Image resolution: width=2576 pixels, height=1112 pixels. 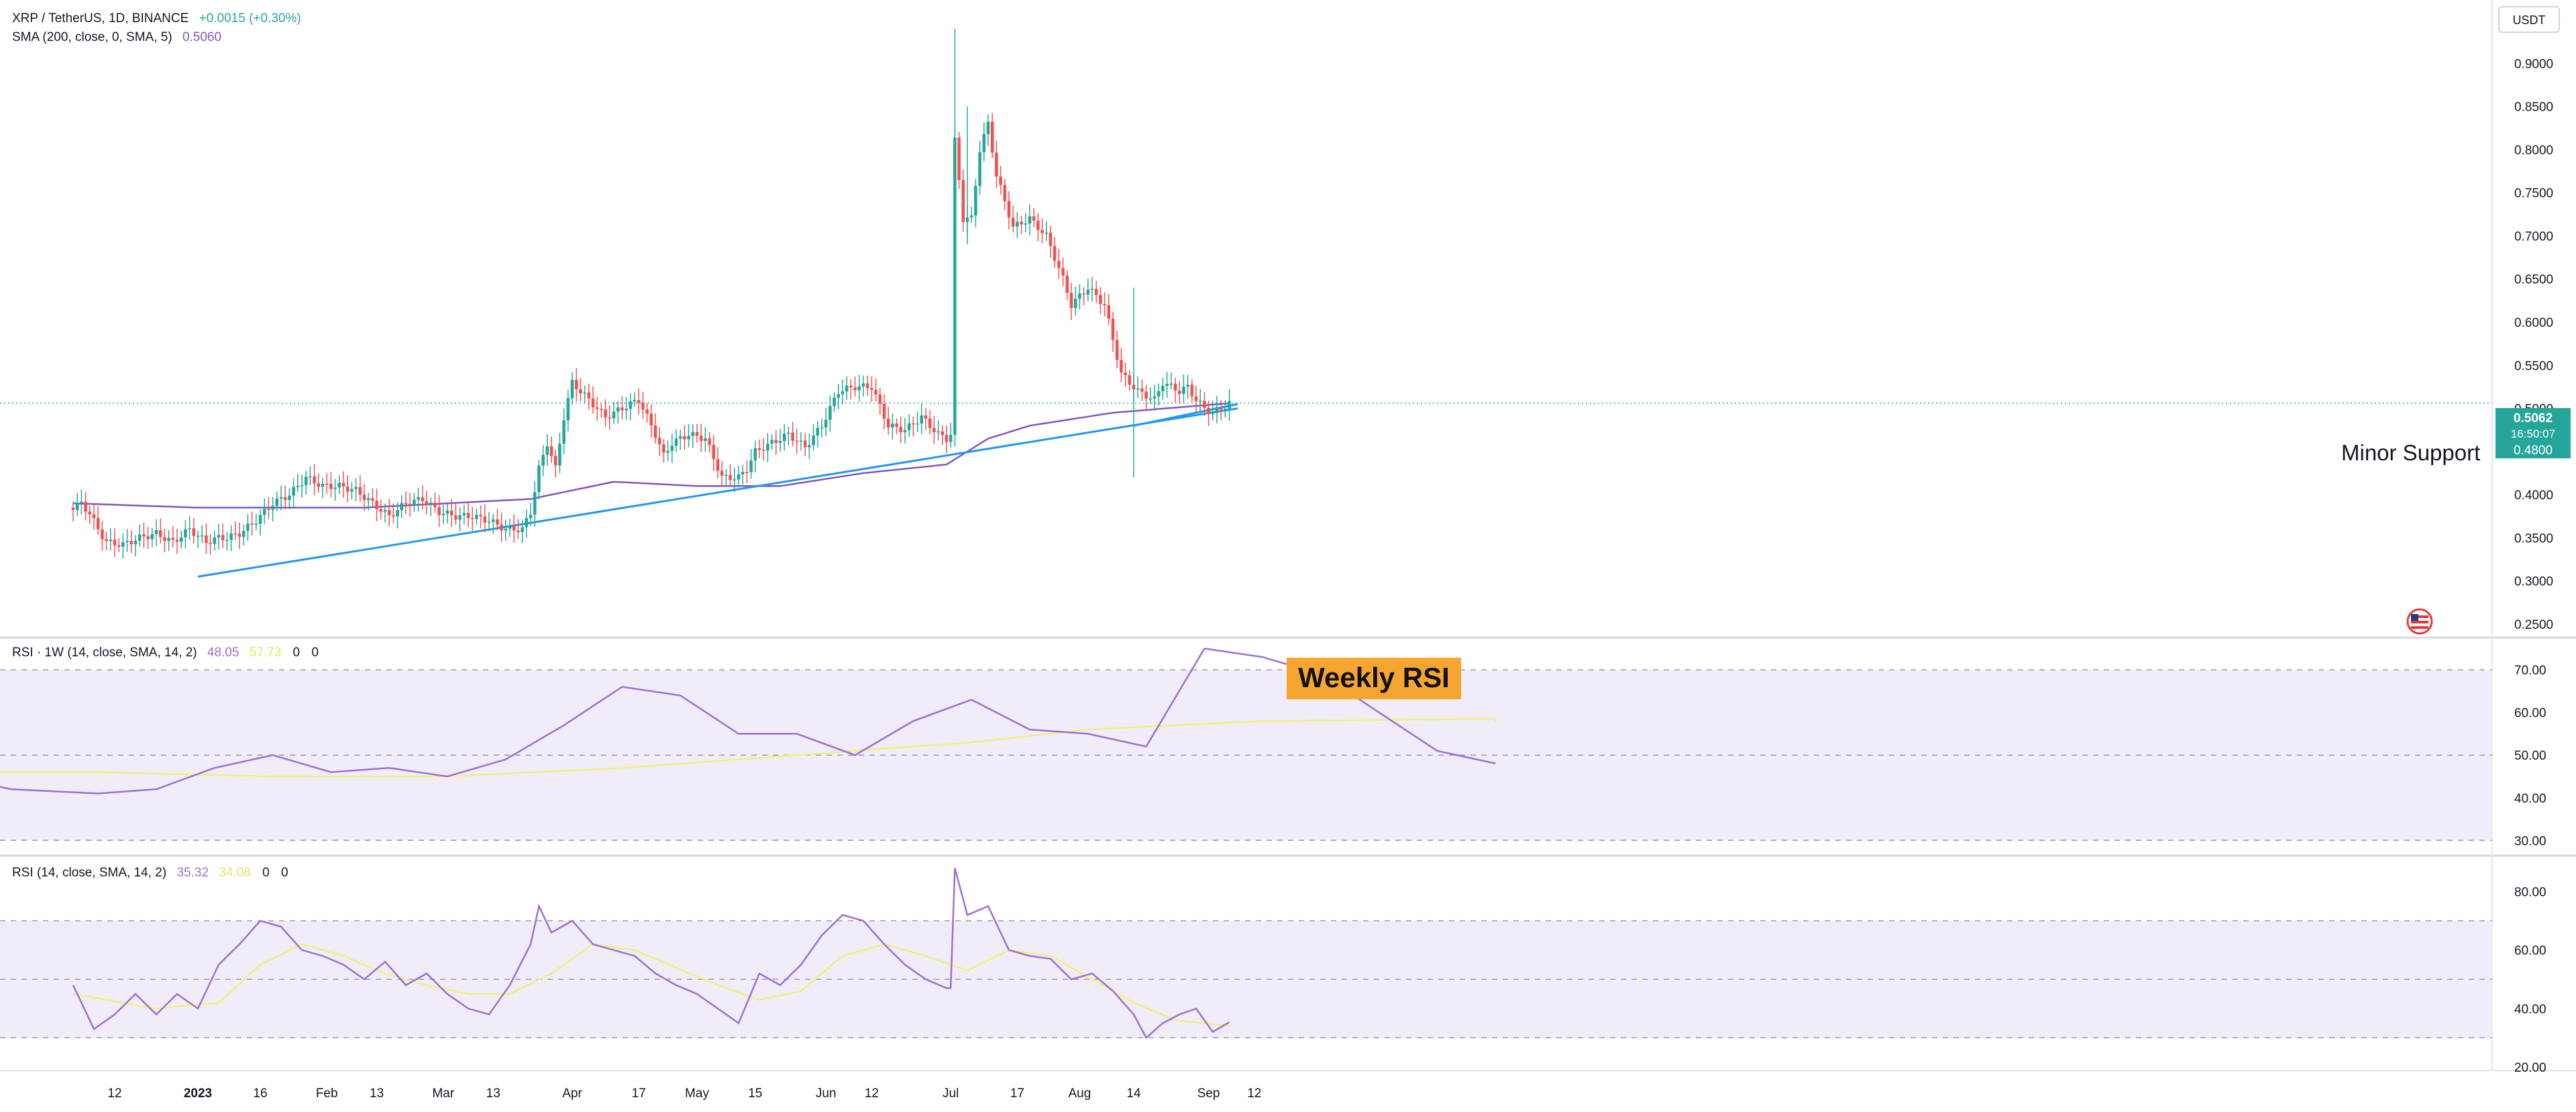 What do you see at coordinates (572, 1093) in the screenshot?
I see `time-tick-label: Apr` at bounding box center [572, 1093].